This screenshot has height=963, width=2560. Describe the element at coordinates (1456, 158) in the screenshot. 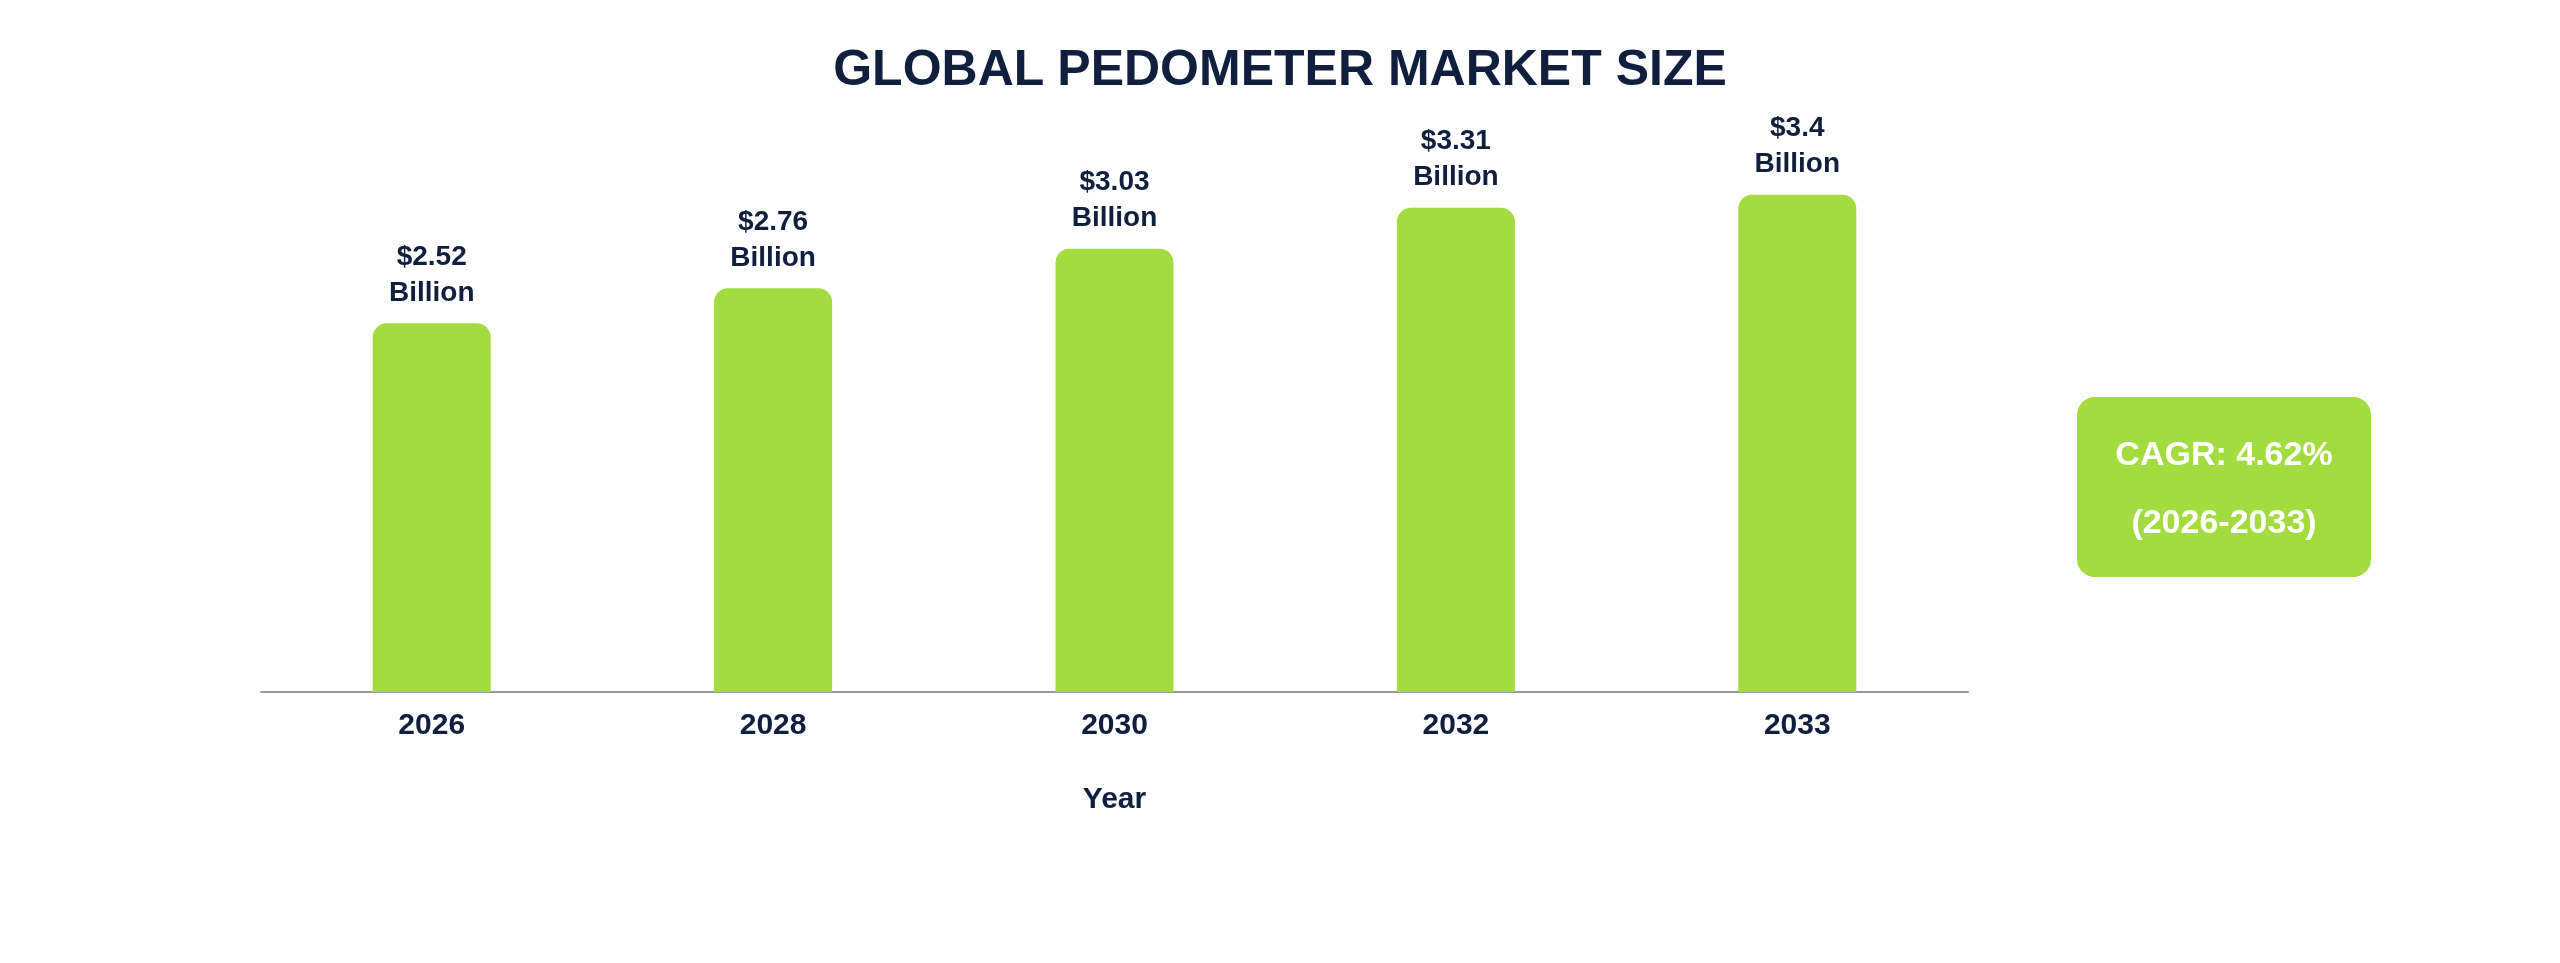

I see `data-label: $3.31 Billion` at that location.